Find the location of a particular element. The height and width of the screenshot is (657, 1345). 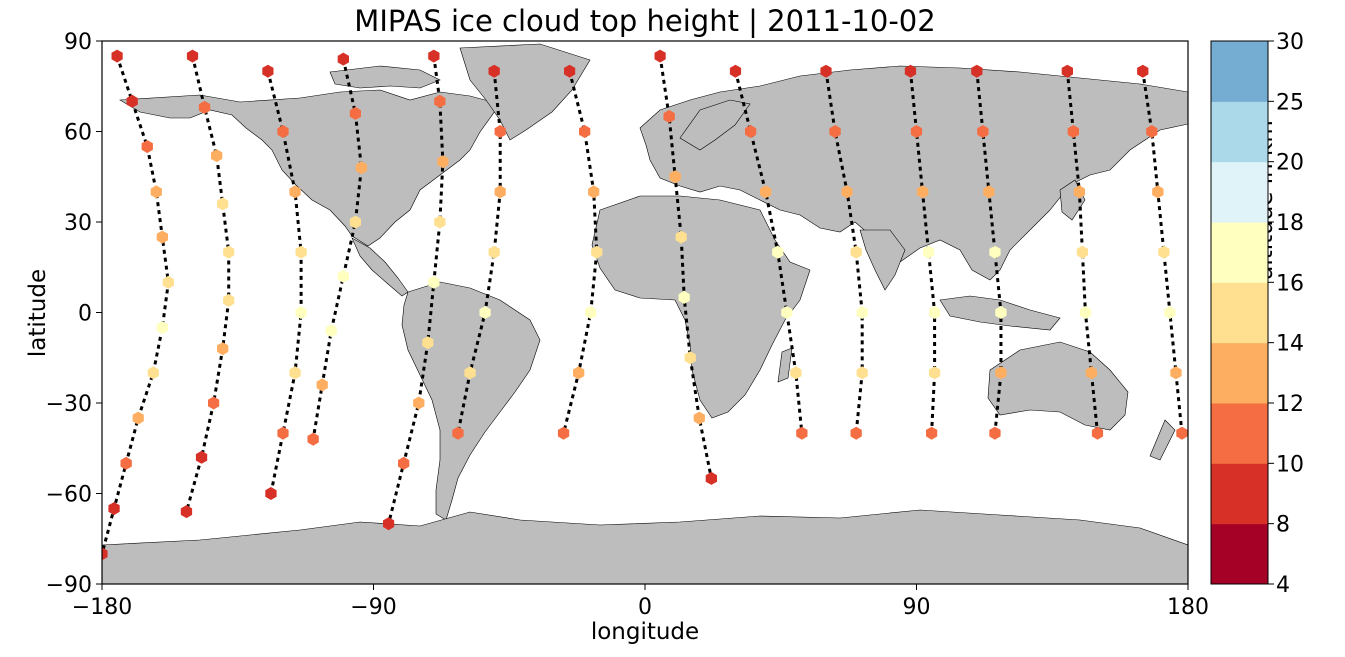

colorbar-tick-label: 16 is located at coordinates (1290, 283).